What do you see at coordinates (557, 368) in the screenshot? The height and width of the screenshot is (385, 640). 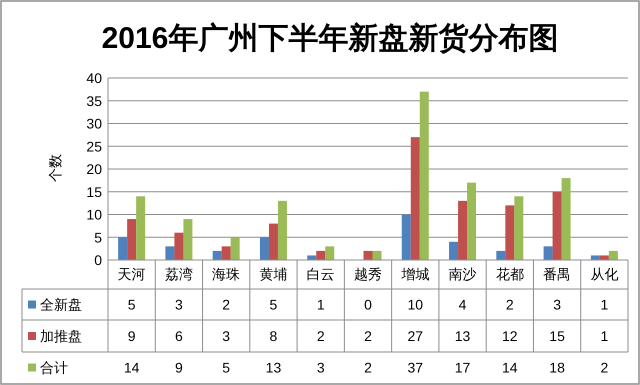 I see `data-label: 18` at bounding box center [557, 368].